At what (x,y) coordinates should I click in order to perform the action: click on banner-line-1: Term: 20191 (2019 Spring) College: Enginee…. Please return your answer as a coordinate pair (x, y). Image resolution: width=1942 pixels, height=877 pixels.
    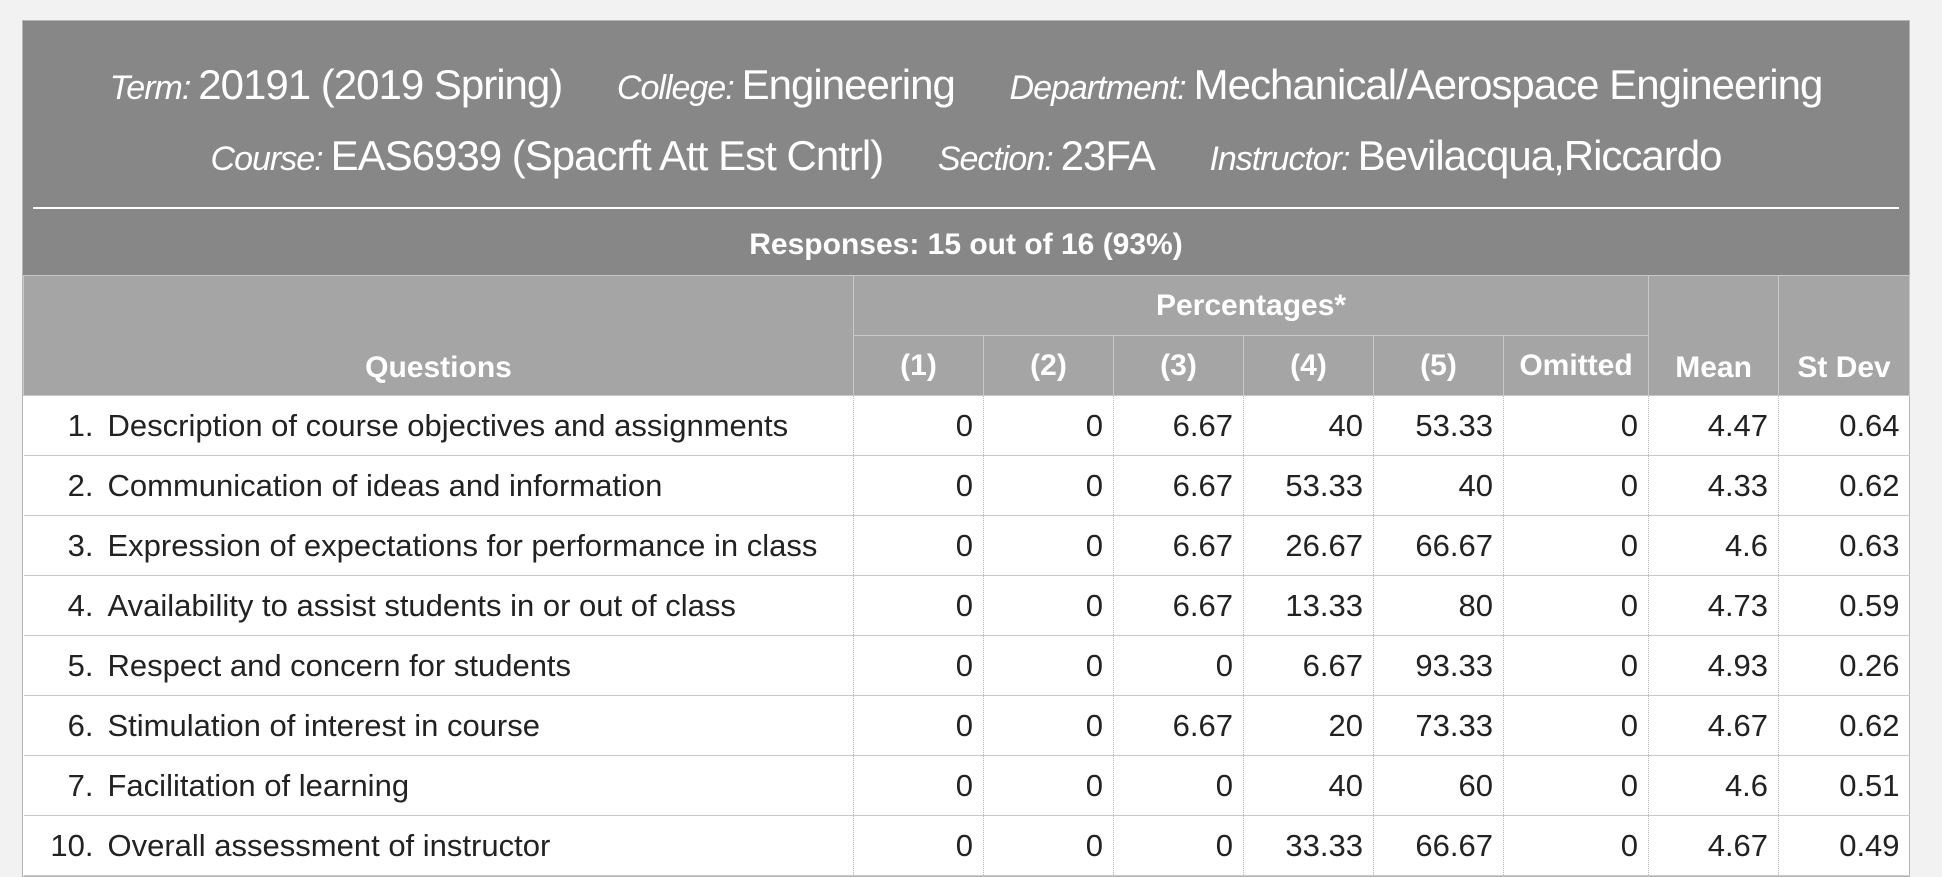
    Looking at the image, I should click on (966, 86).